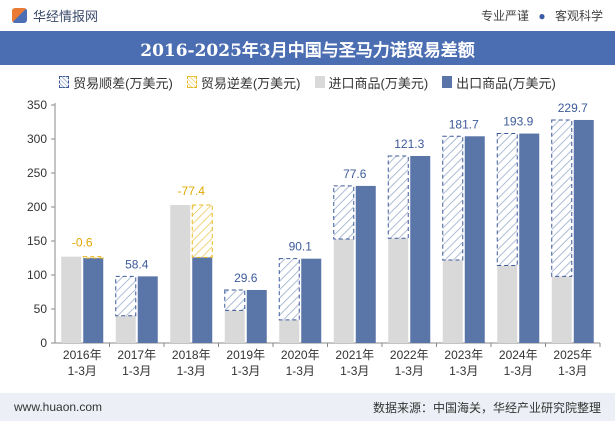 This screenshot has width=615, height=427. What do you see at coordinates (43, 343) in the screenshot?
I see `y-tick-label: 0` at bounding box center [43, 343].